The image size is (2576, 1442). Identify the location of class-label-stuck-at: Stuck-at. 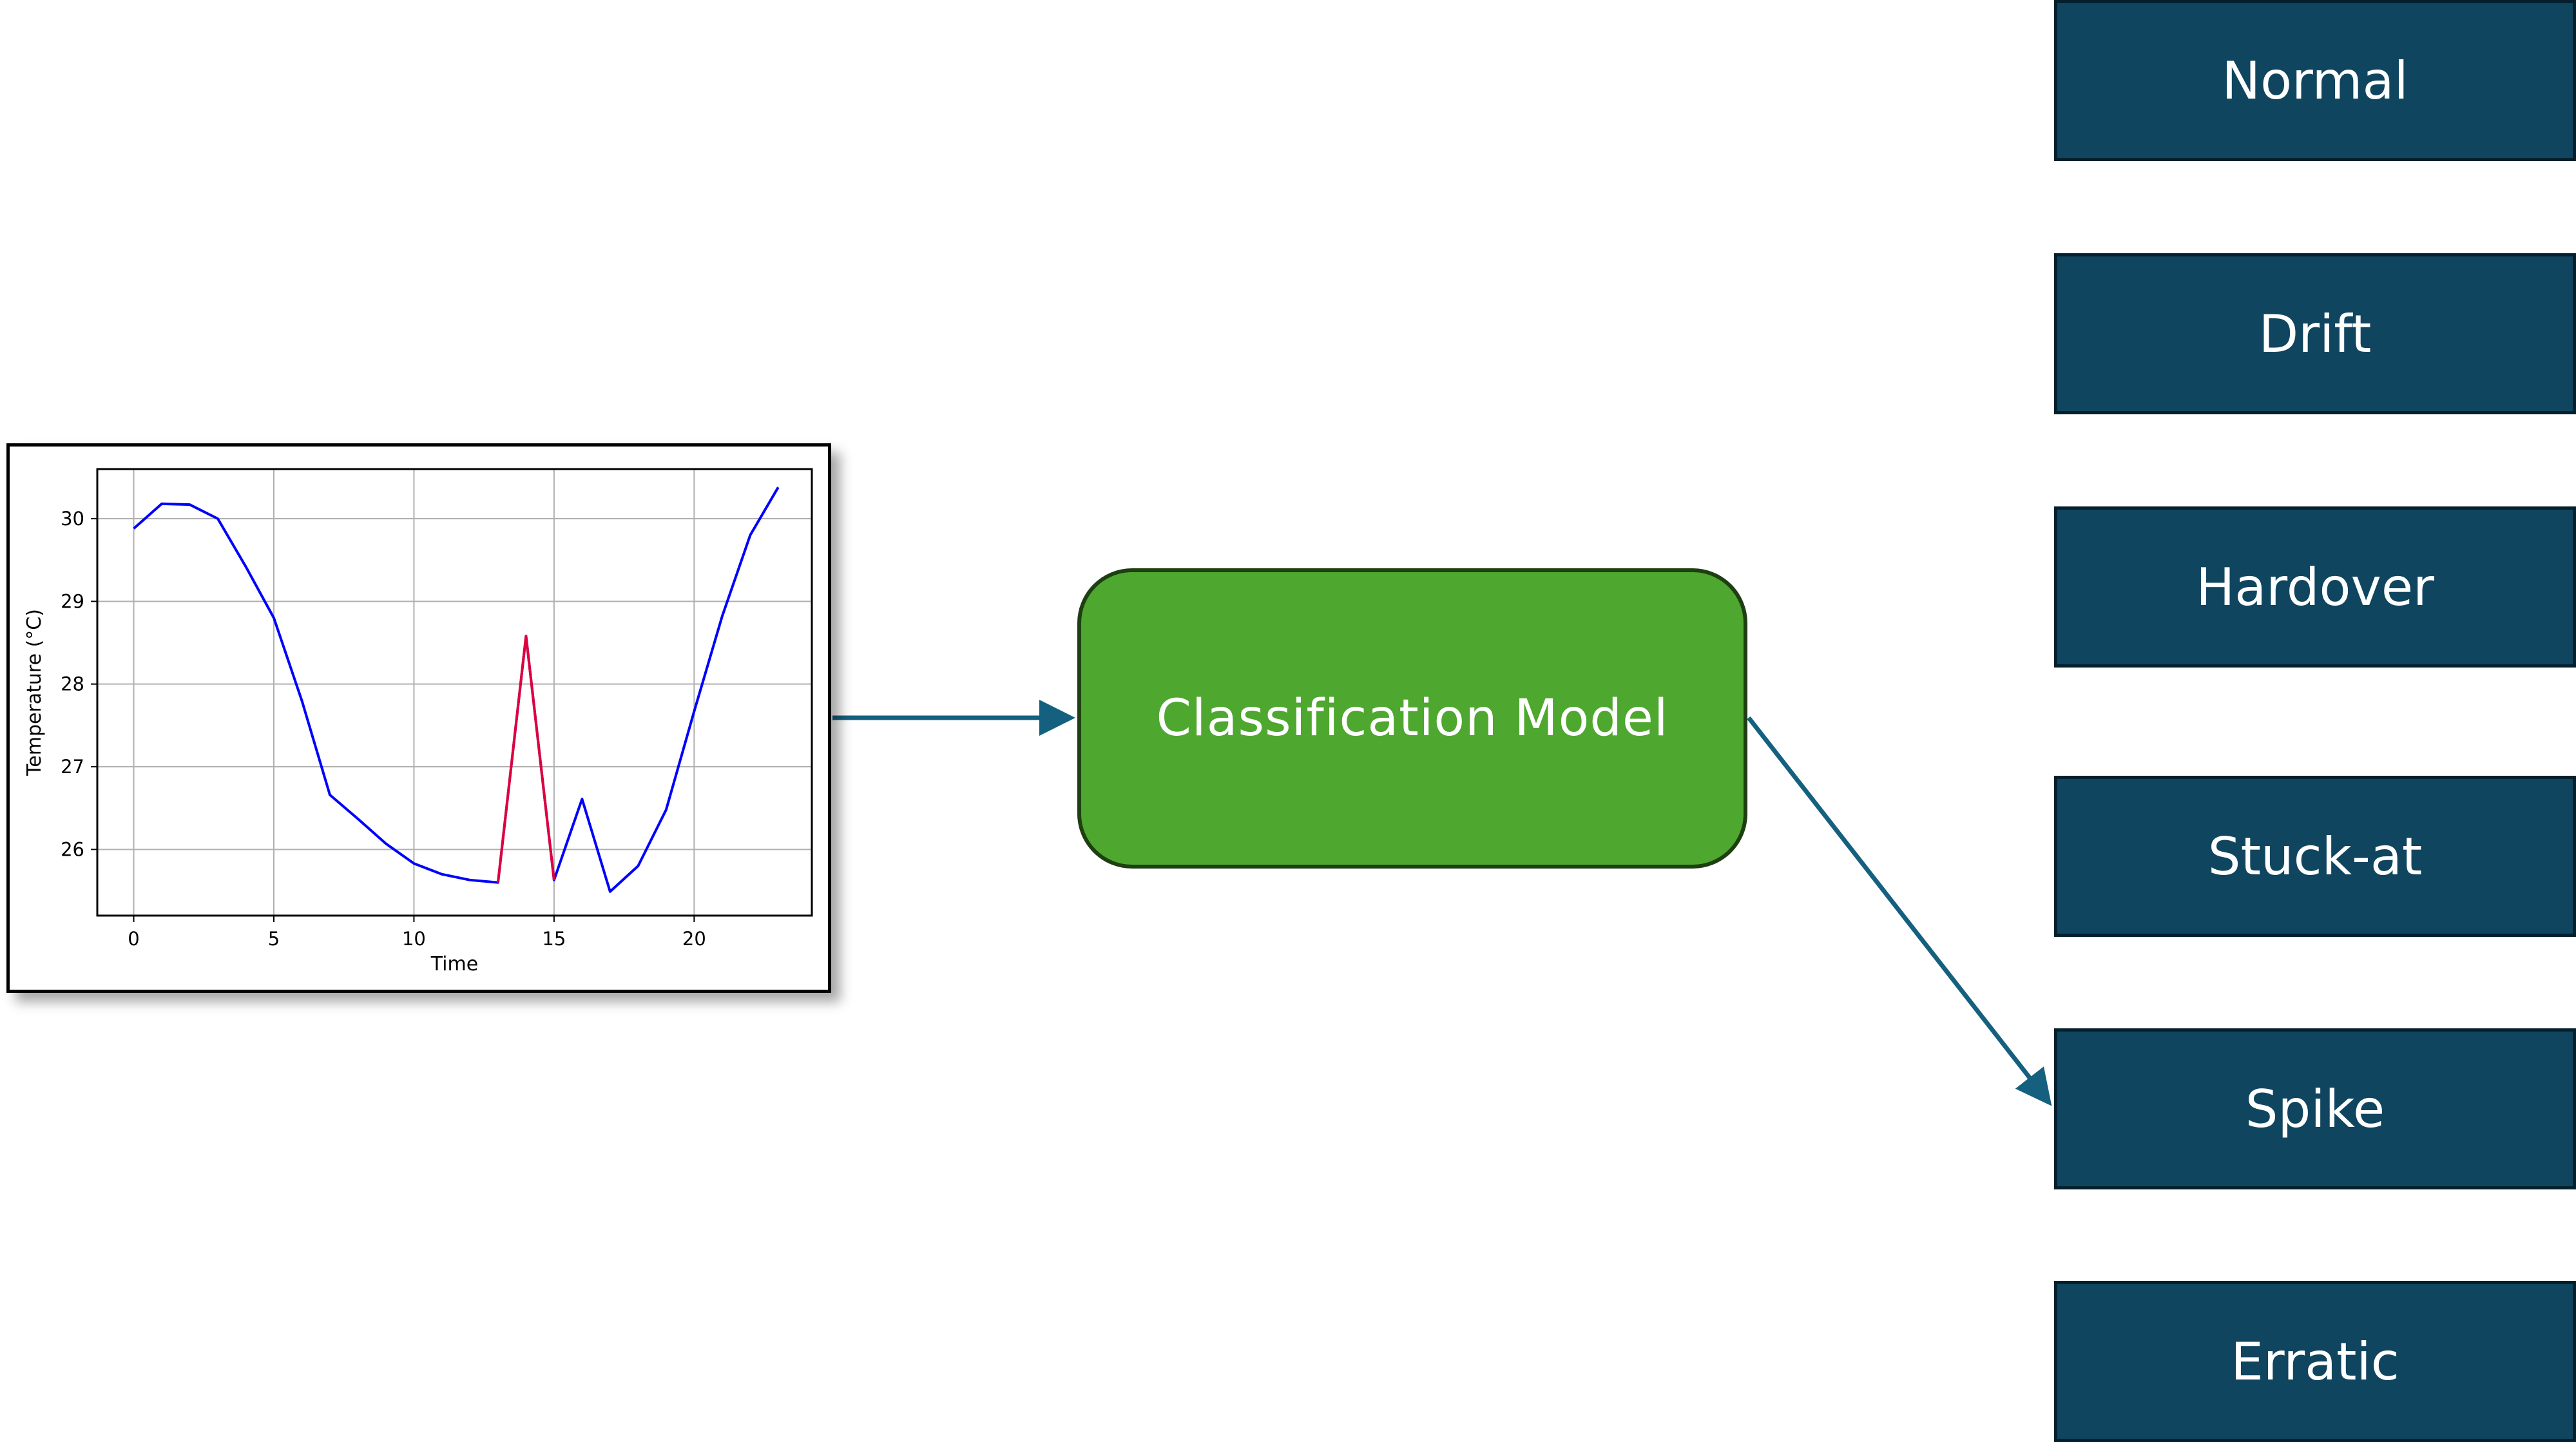
(2315, 856).